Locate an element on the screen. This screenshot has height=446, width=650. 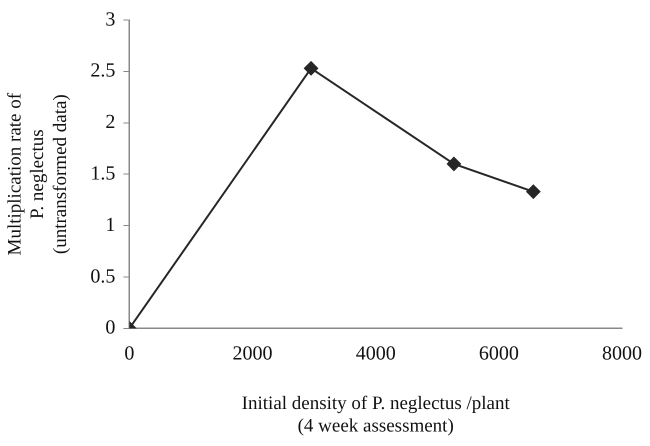
x-tick-label: 8000 is located at coordinates (622, 353).